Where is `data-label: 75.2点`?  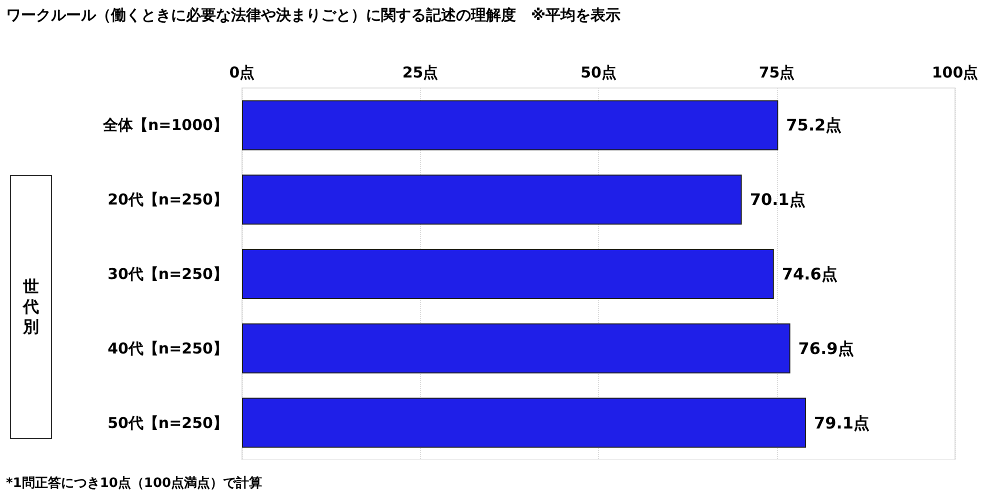
data-label: 75.2点 is located at coordinates (814, 125).